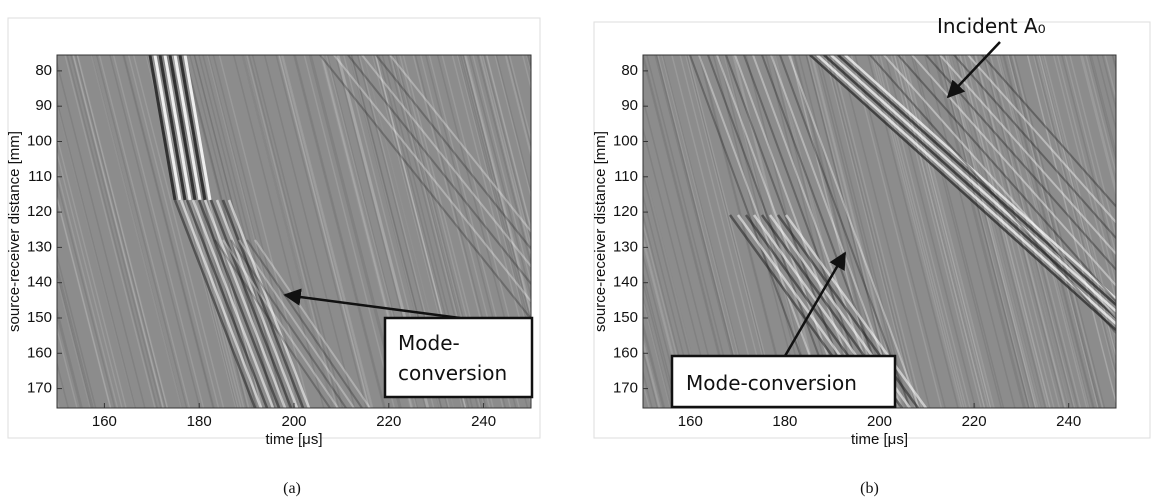 This screenshot has width=1161, height=502. I want to click on y-tick-label: 80, so click(43, 70).